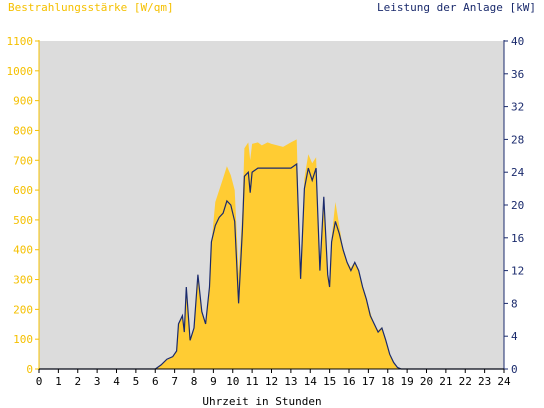 The image size is (544, 408). I want to click on x-tick-label: 13, so click(290, 381).